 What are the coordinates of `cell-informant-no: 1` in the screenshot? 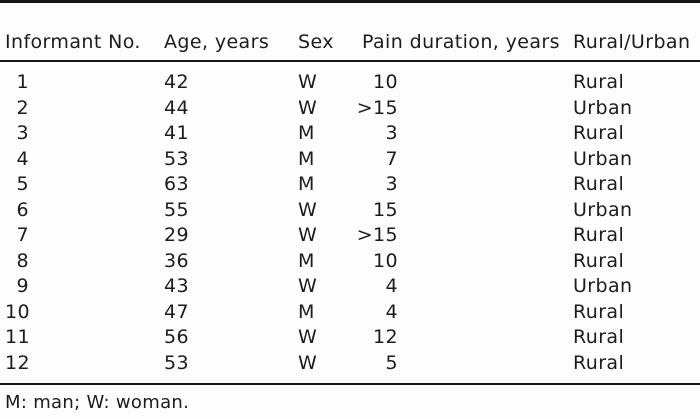 It's located at (80, 78).